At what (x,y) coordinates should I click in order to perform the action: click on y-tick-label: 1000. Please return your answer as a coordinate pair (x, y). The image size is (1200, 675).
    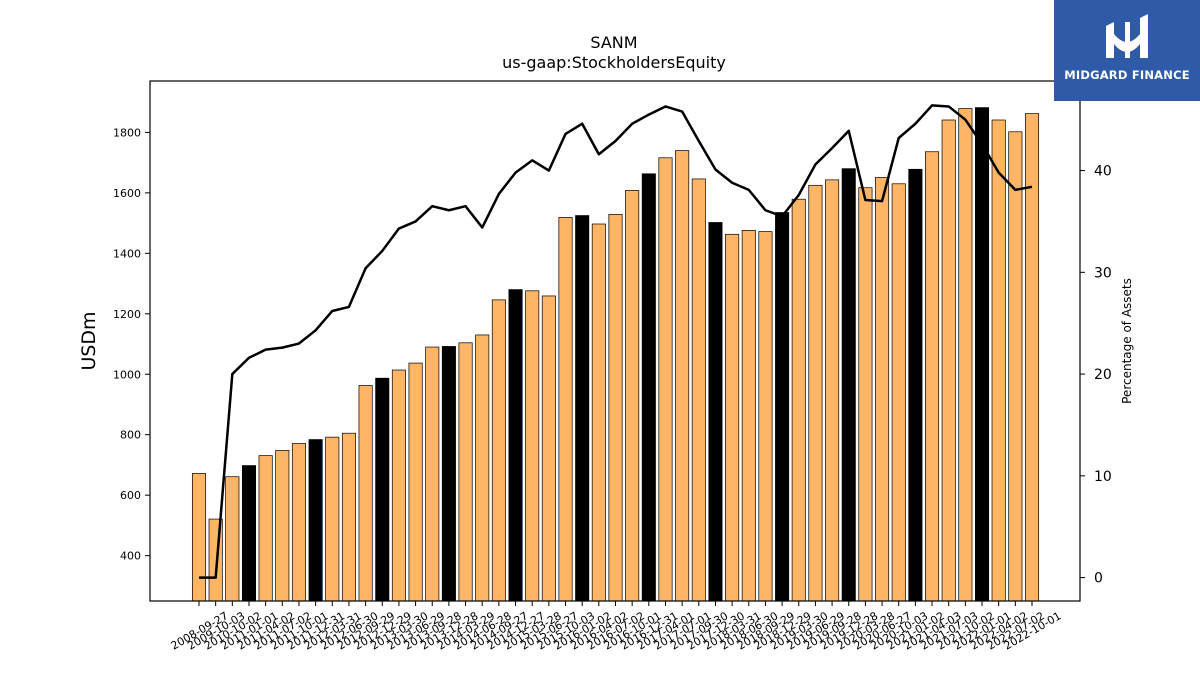
    Looking at the image, I should click on (127, 374).